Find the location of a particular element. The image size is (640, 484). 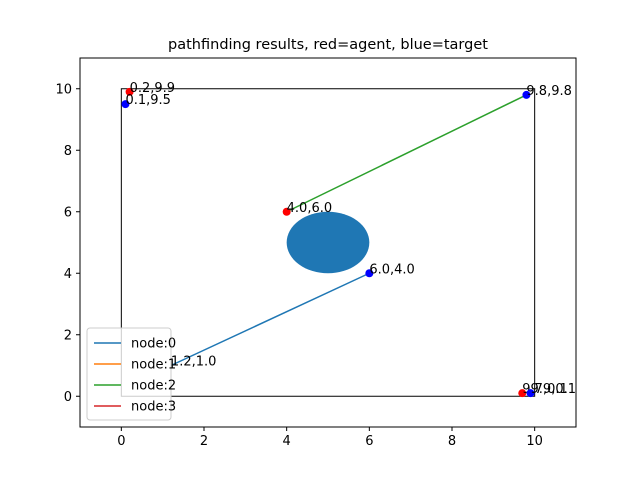

target-label-1: 9.8,9.8 is located at coordinates (548, 91).